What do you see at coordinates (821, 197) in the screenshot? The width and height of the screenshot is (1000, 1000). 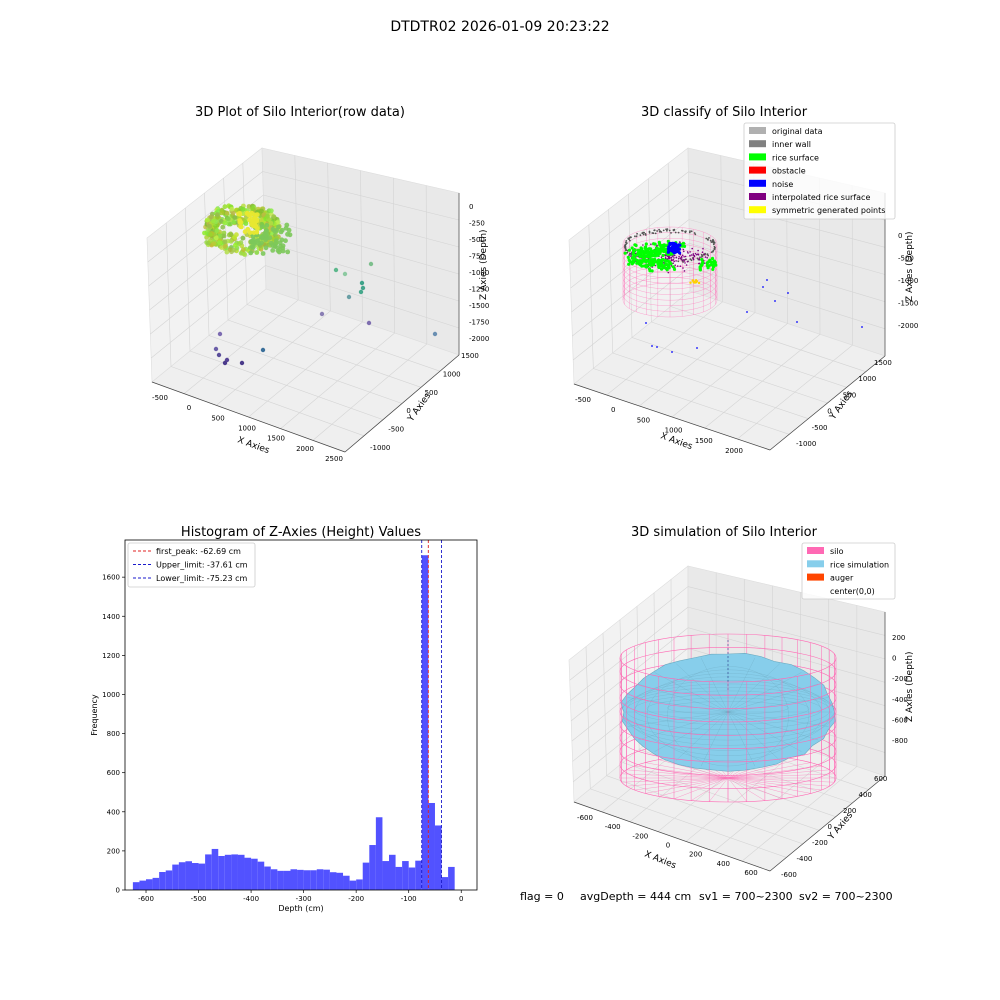 I see `legend-label: interpolated rice surface` at bounding box center [821, 197].